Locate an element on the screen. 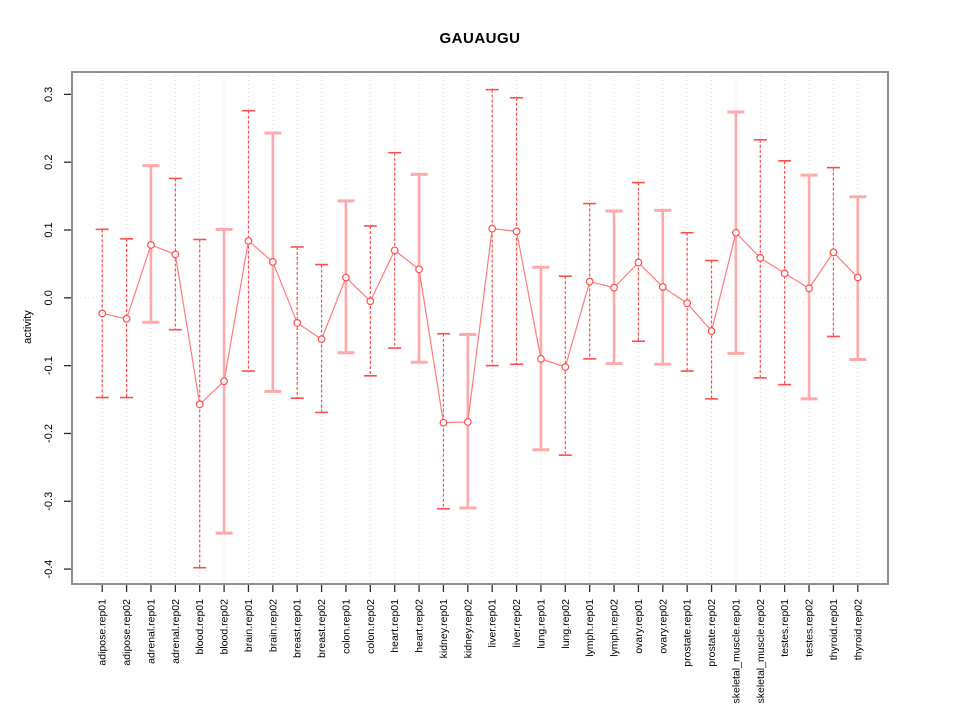 This screenshot has width=960, height=720. x-tick-label: lung.rep01 is located at coordinates (541, 624).